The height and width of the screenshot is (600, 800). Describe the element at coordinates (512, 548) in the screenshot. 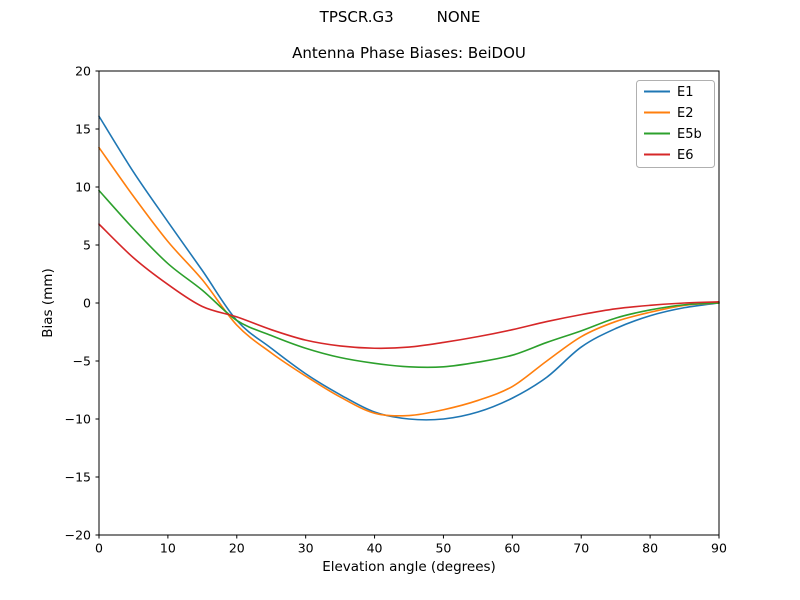

I see `x-tick-label: 60` at that location.